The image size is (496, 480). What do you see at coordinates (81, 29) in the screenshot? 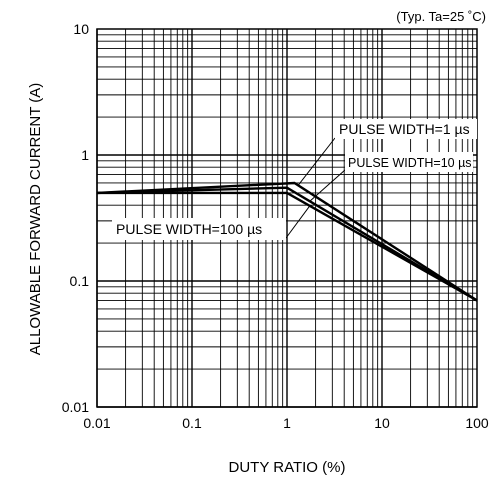
I see `y-tick-label: 10` at bounding box center [81, 29].